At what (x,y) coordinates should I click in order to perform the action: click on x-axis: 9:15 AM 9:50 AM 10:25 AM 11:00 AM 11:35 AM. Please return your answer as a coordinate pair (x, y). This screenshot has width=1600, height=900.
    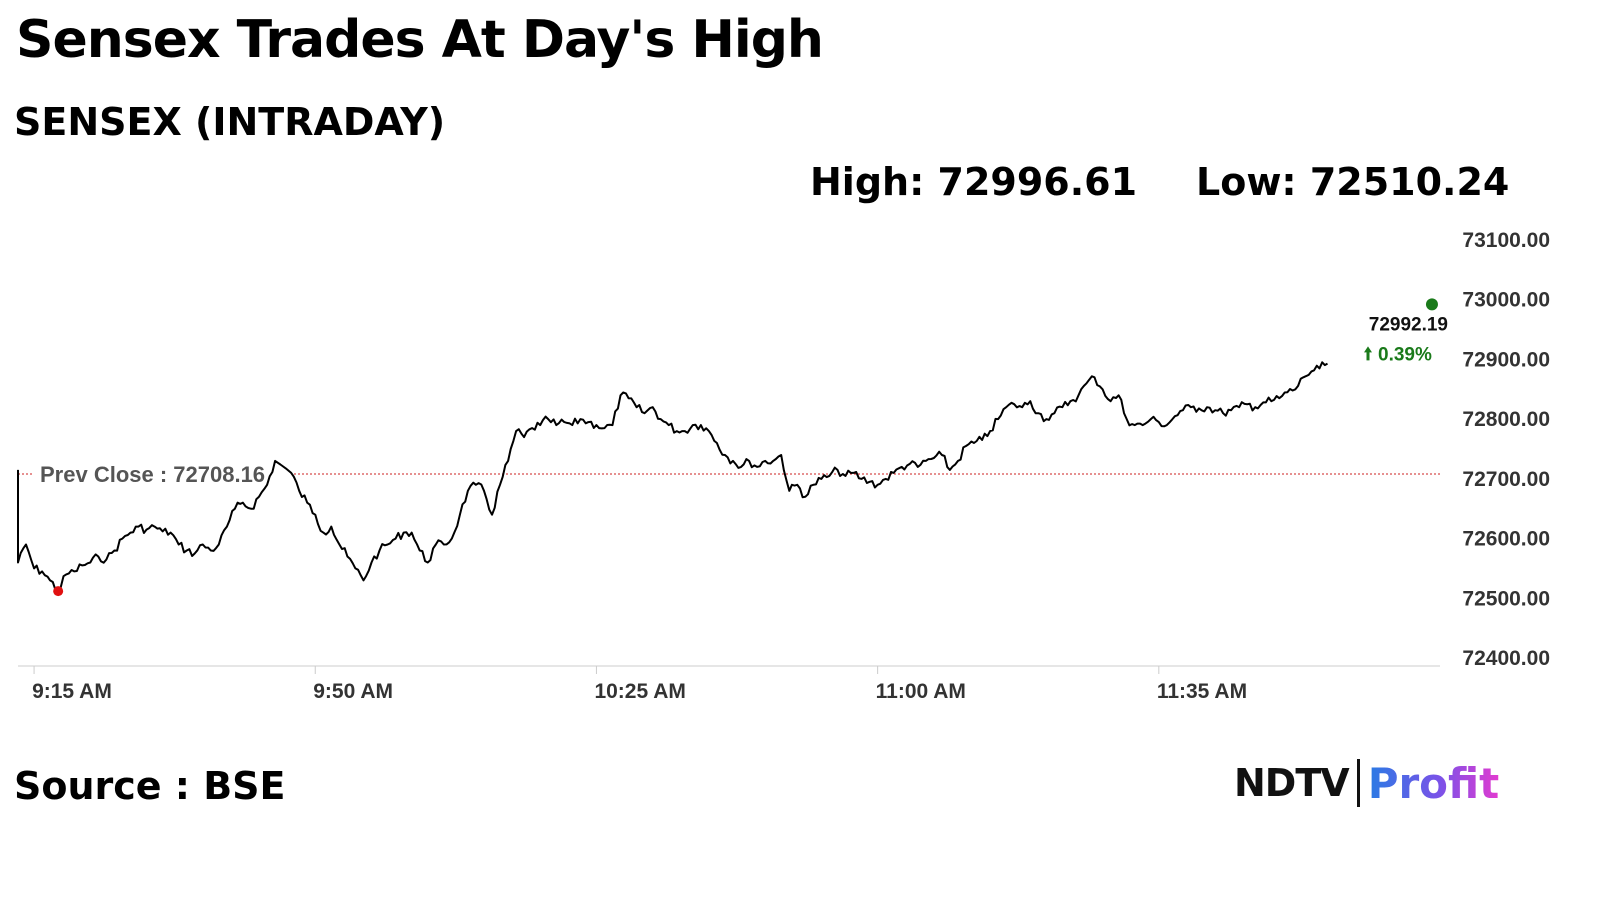
    Looking at the image, I should click on (729, 684).